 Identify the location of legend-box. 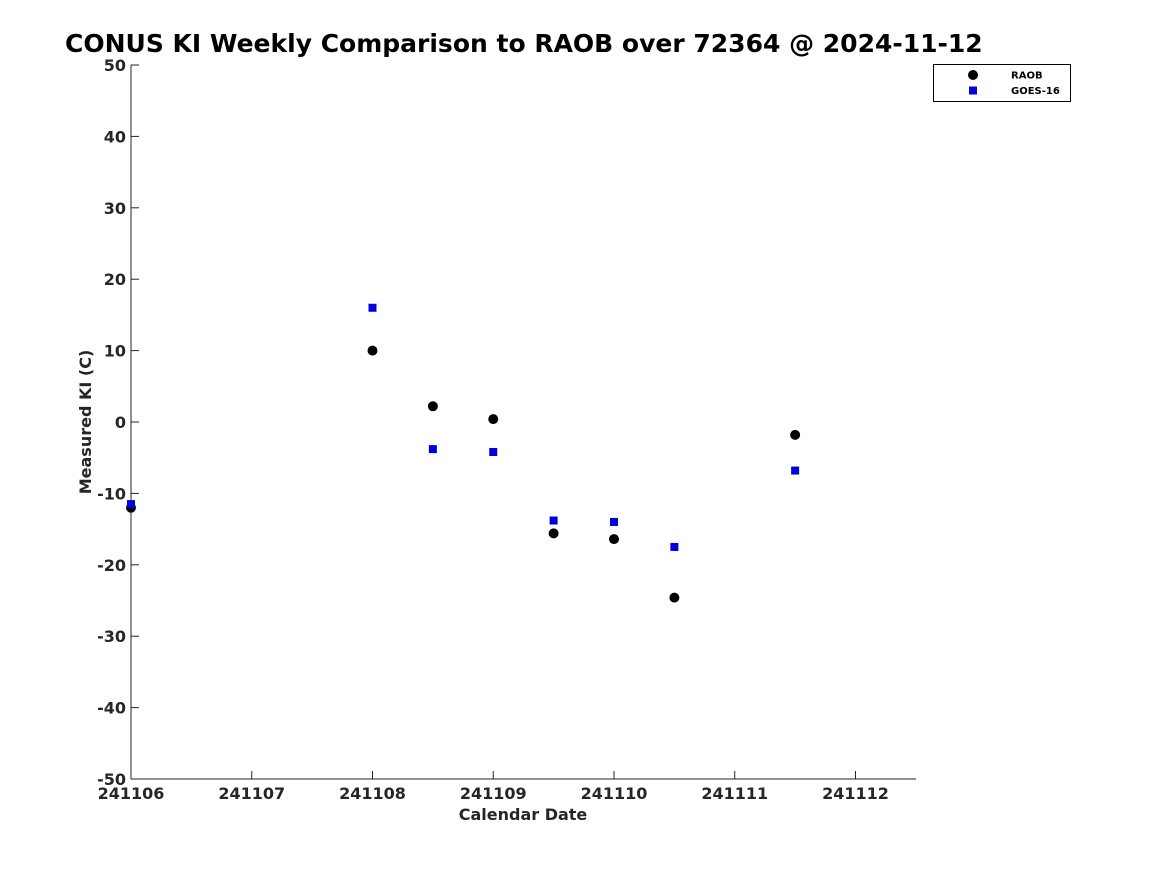
(1002, 83).